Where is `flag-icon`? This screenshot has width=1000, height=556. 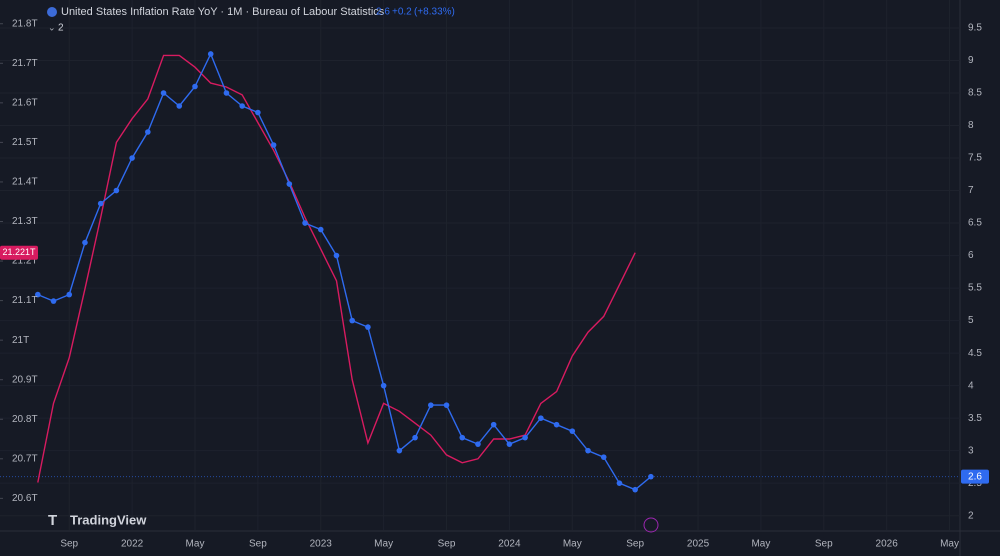
flag-icon is located at coordinates (52, 12).